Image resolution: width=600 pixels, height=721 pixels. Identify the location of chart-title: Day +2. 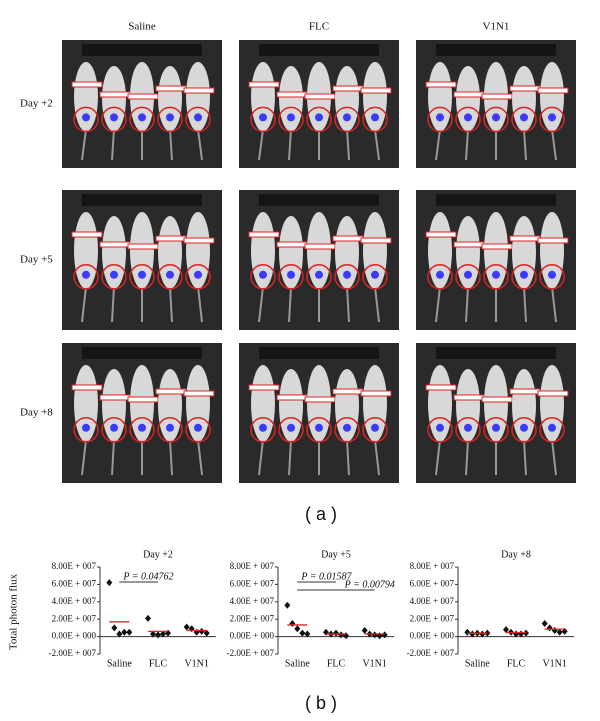
(158, 554).